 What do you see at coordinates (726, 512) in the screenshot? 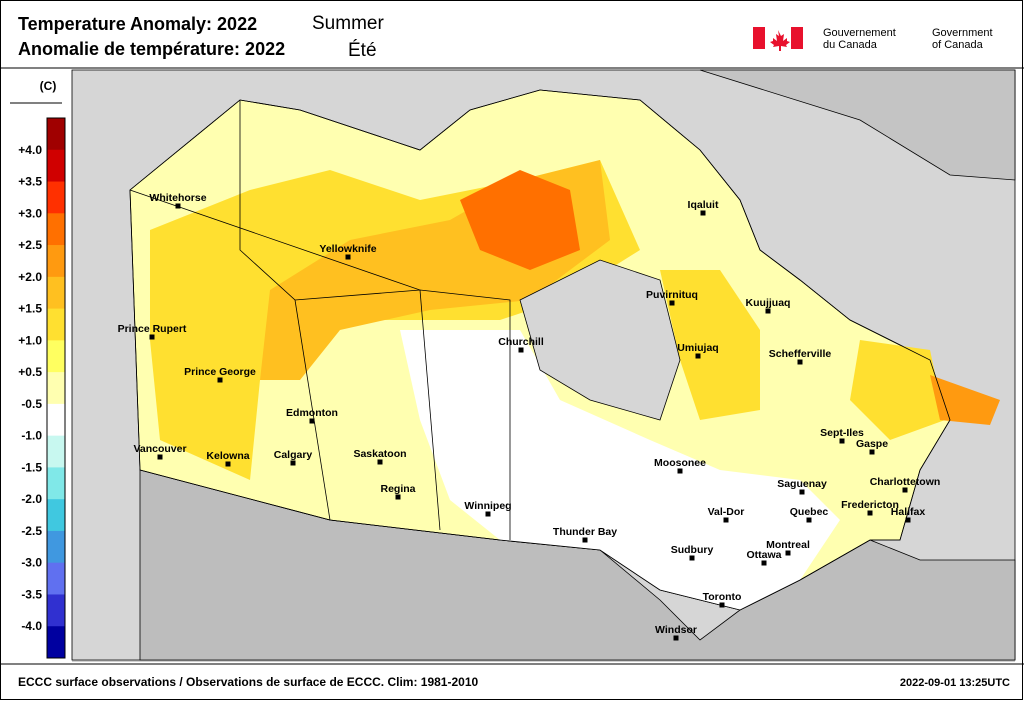
I see `city-label: Val-Dor` at bounding box center [726, 512].